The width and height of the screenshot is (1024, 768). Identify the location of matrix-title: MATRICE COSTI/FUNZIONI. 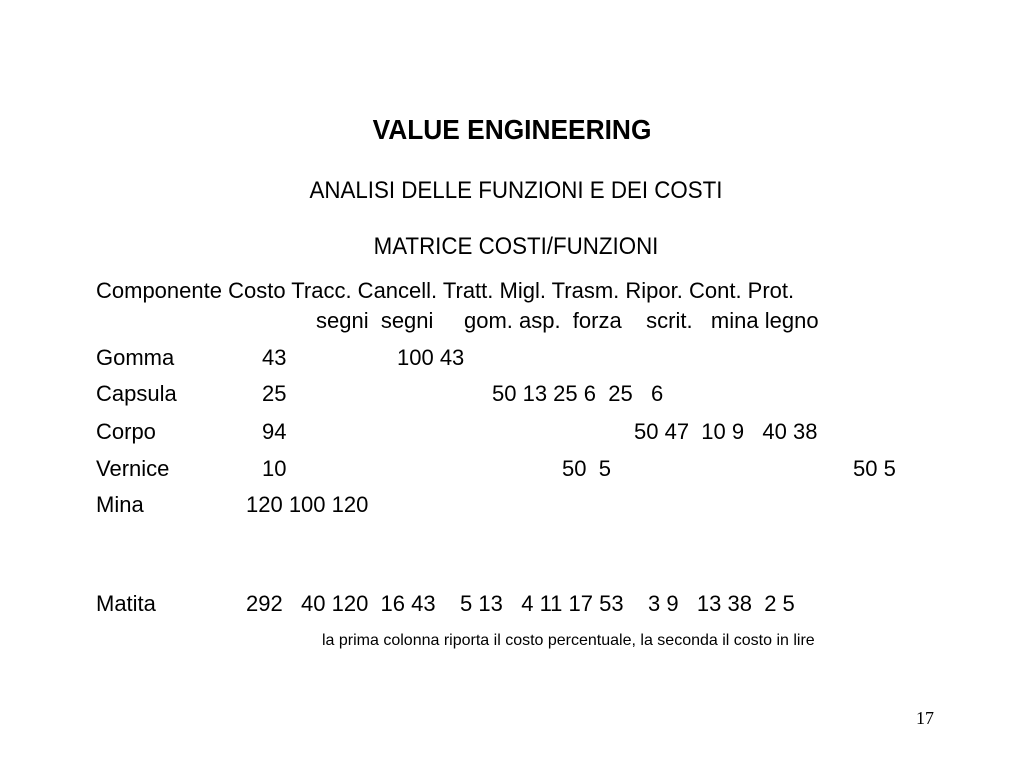
(516, 246).